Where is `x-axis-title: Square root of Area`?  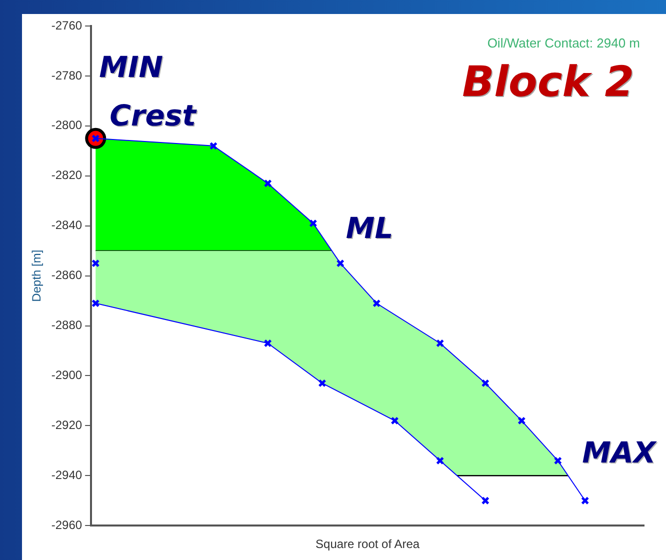
x-axis-title: Square root of Area is located at coordinates (368, 544).